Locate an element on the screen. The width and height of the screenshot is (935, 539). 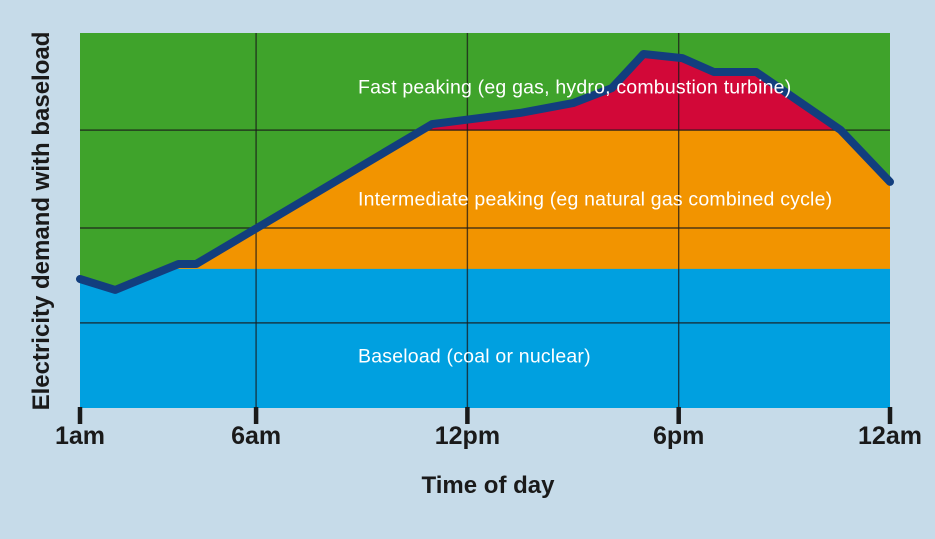
x-axis-title: Time of day is located at coordinates (488, 485).